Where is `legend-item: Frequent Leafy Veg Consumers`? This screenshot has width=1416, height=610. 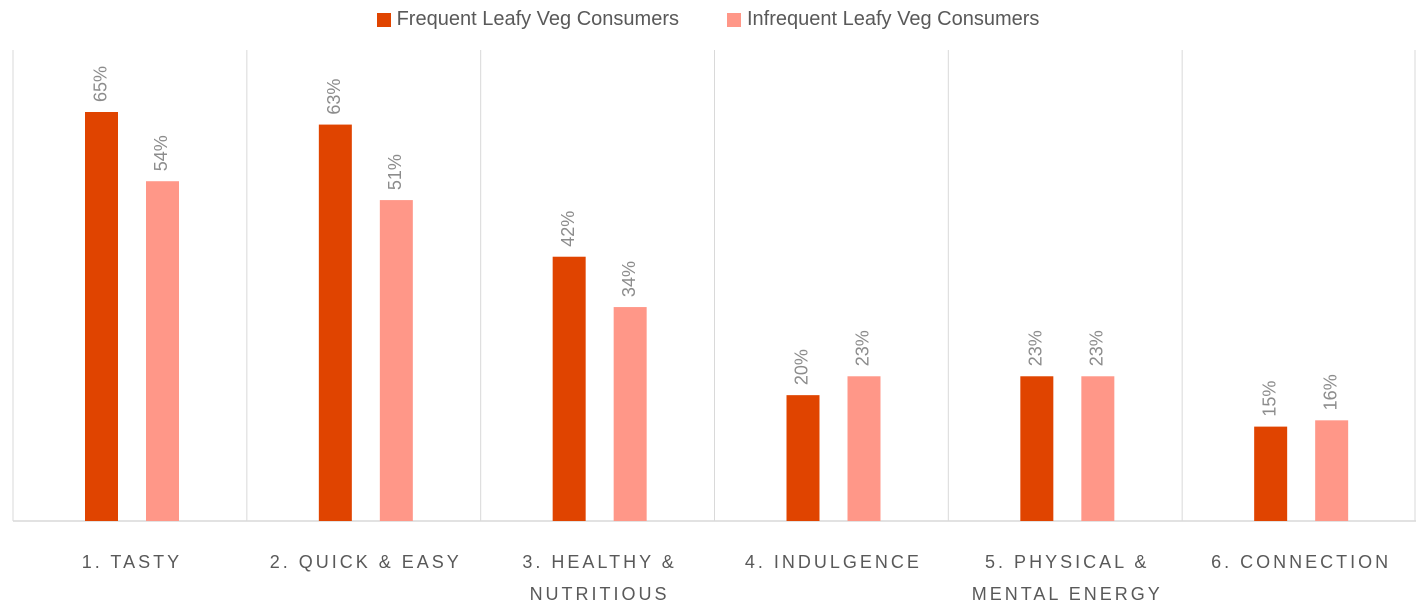 legend-item: Frequent Leafy Veg Consumers is located at coordinates (527, 19).